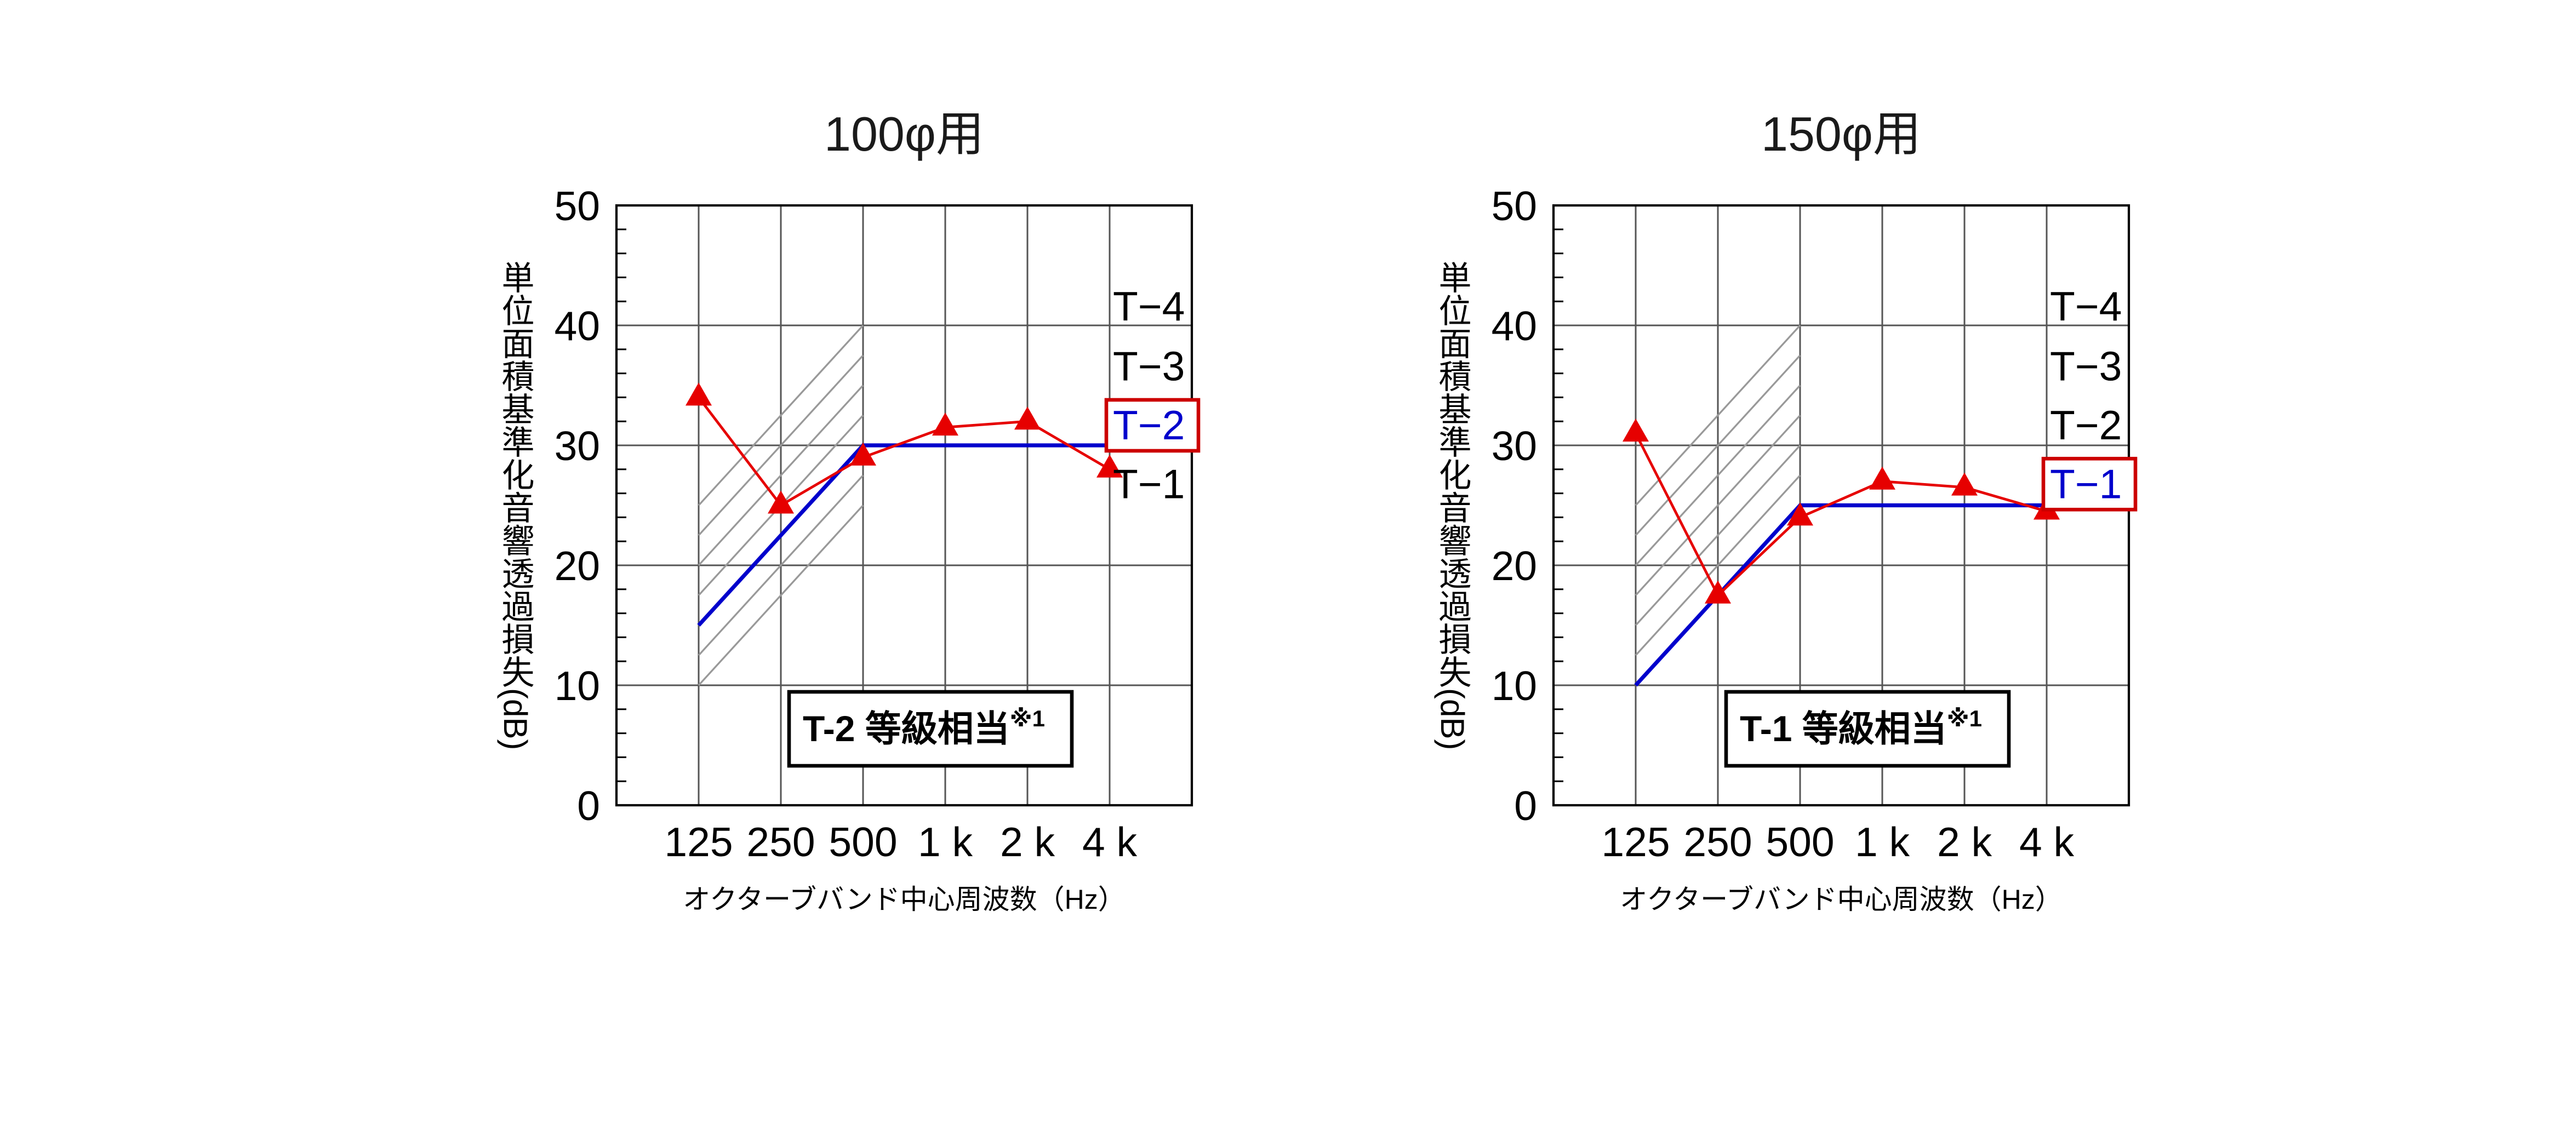 The image size is (2576, 1135). Describe the element at coordinates (904, 535) in the screenshot. I see `series-grade-line-t2` at that location.